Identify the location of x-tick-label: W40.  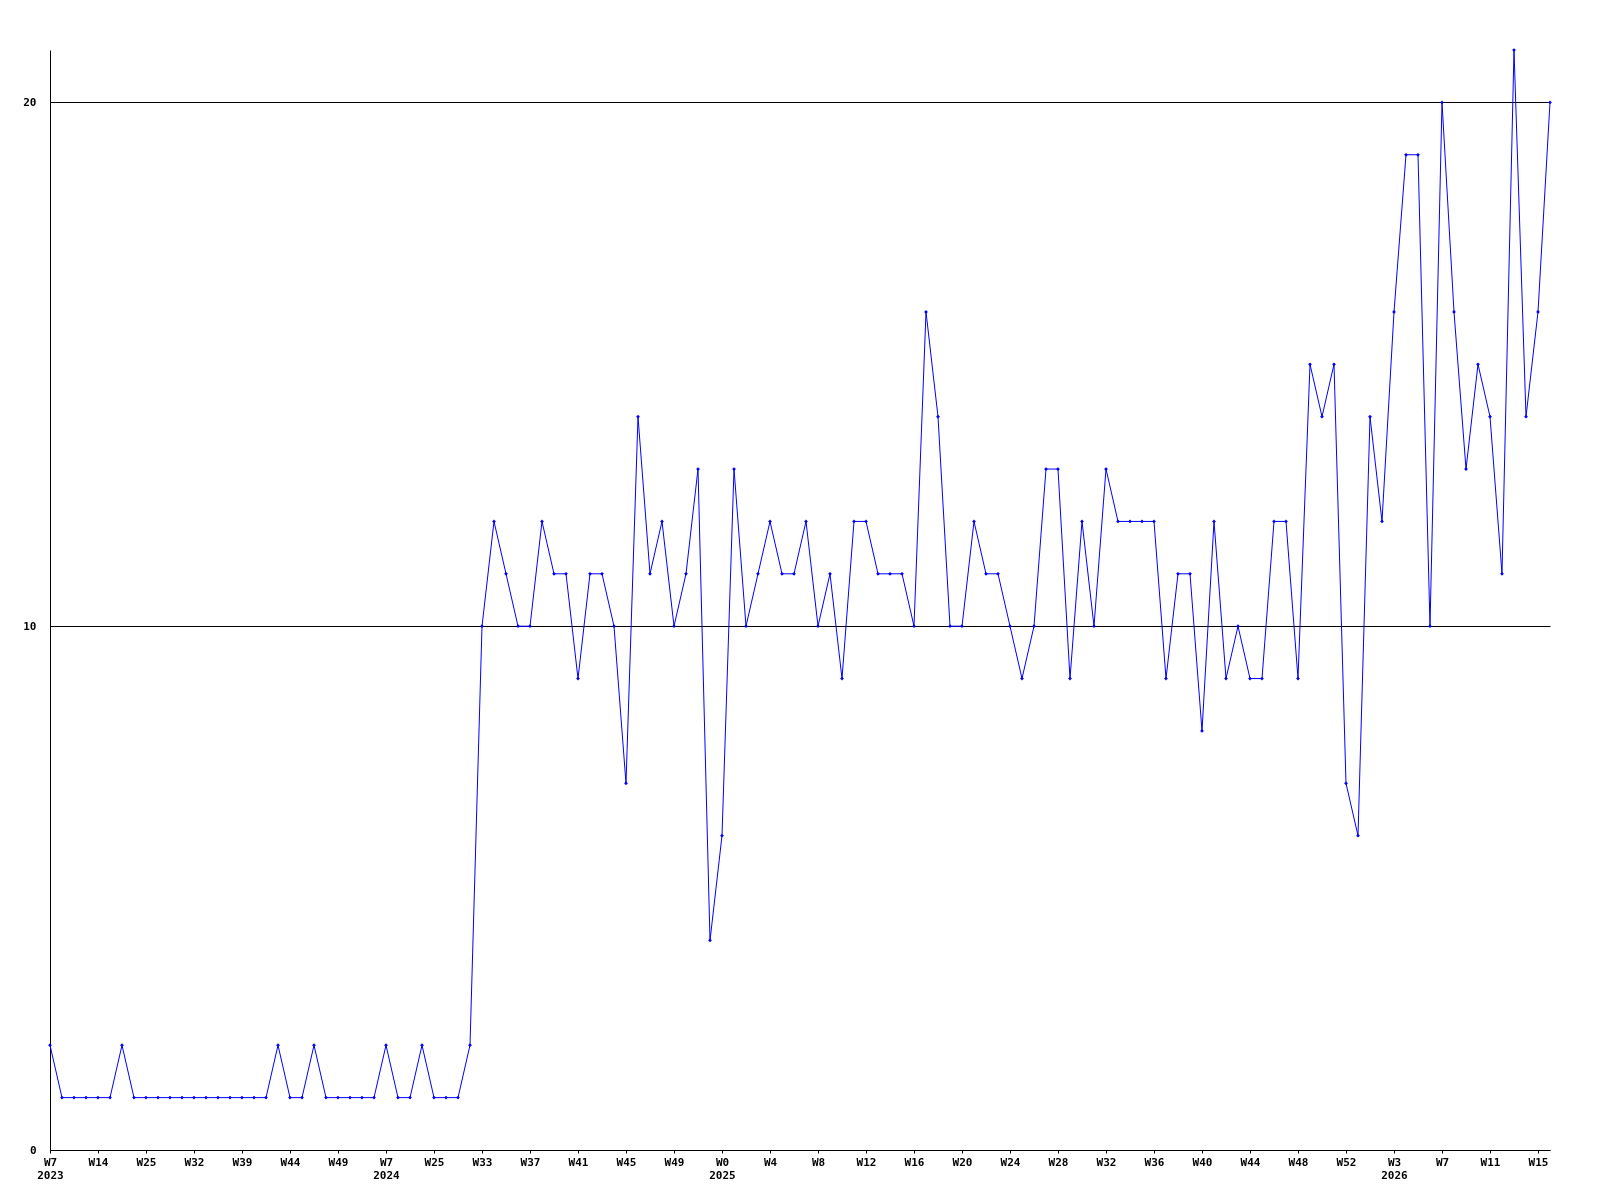
(1202, 1162).